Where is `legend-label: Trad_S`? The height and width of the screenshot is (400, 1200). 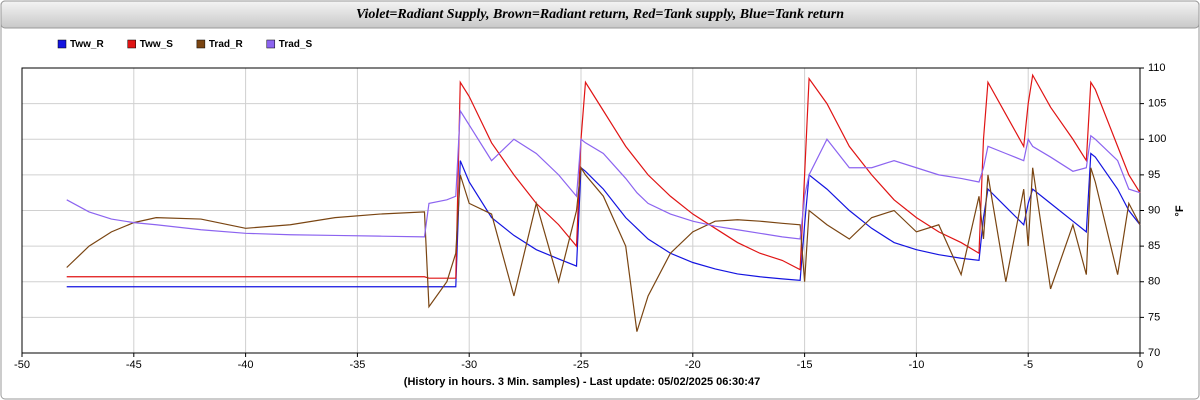
legend-label: Trad_S is located at coordinates (296, 44).